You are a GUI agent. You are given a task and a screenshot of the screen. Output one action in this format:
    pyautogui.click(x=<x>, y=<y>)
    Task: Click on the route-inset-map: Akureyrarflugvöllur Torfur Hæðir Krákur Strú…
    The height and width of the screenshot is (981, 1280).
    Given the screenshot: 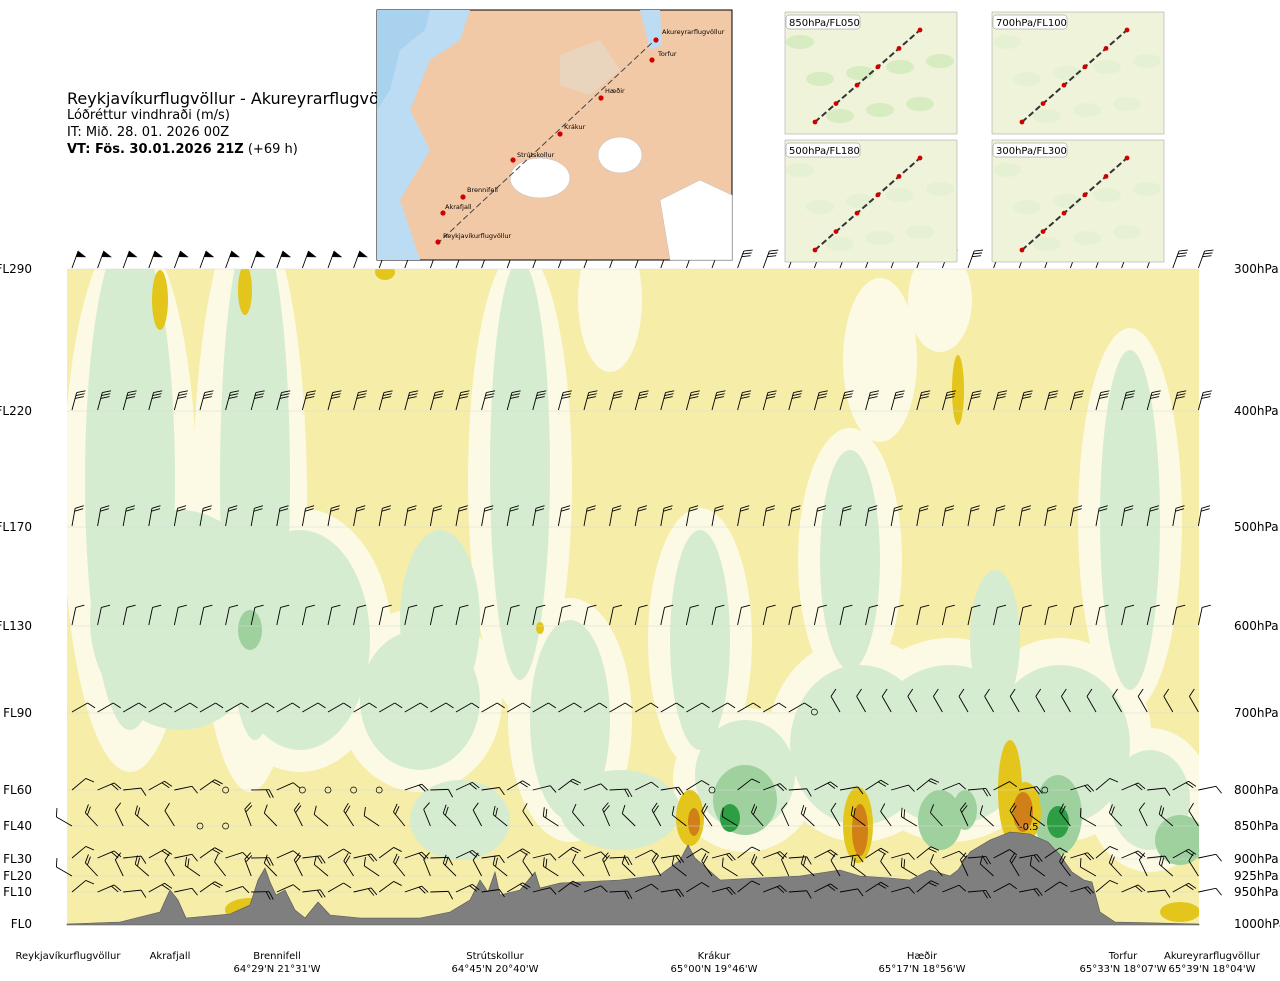 What is the action you would take?
    pyautogui.click(x=554, y=135)
    